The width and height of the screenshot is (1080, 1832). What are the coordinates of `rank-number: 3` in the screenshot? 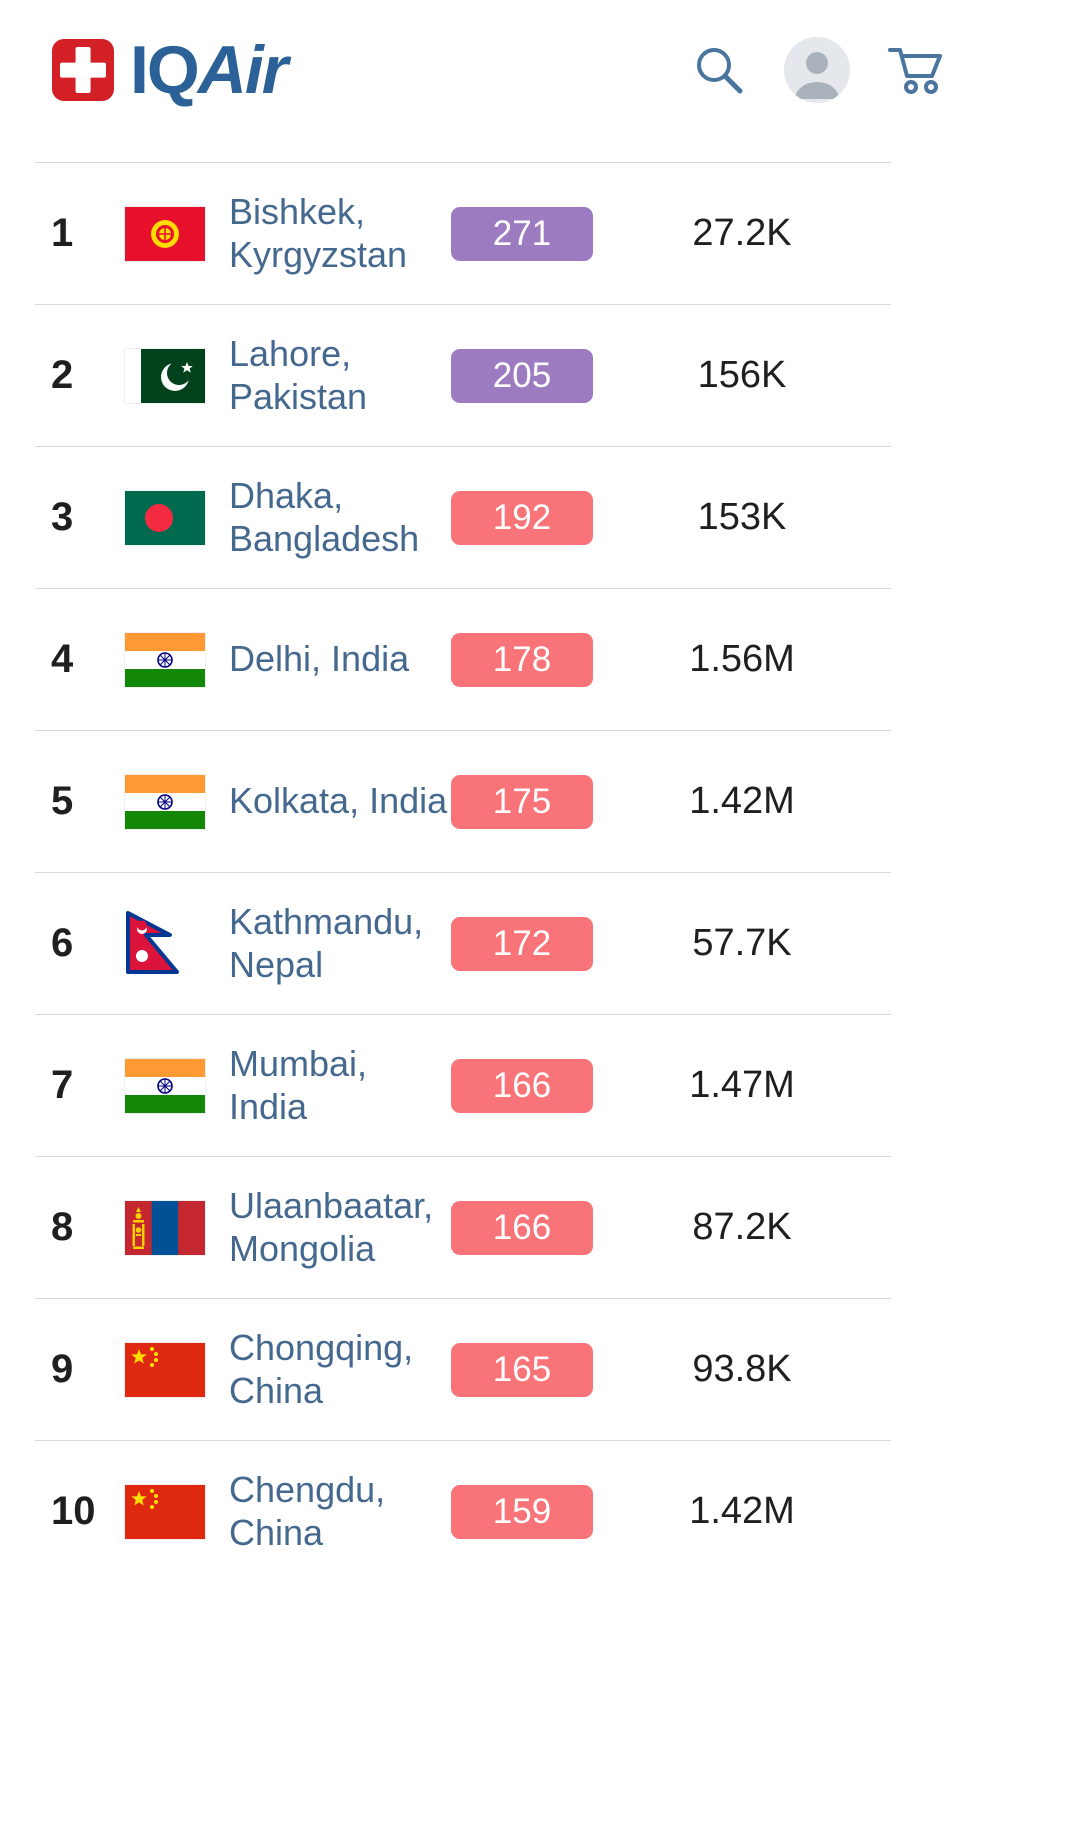 It's located at (62, 517).